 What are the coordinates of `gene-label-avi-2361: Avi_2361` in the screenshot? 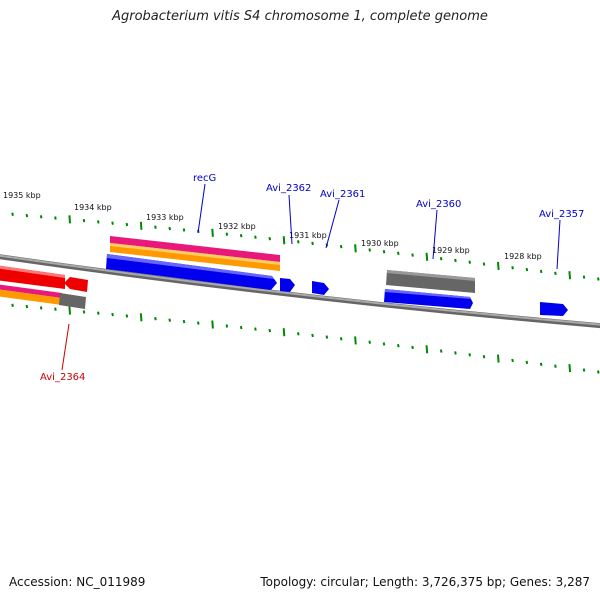 It's located at (342, 194).